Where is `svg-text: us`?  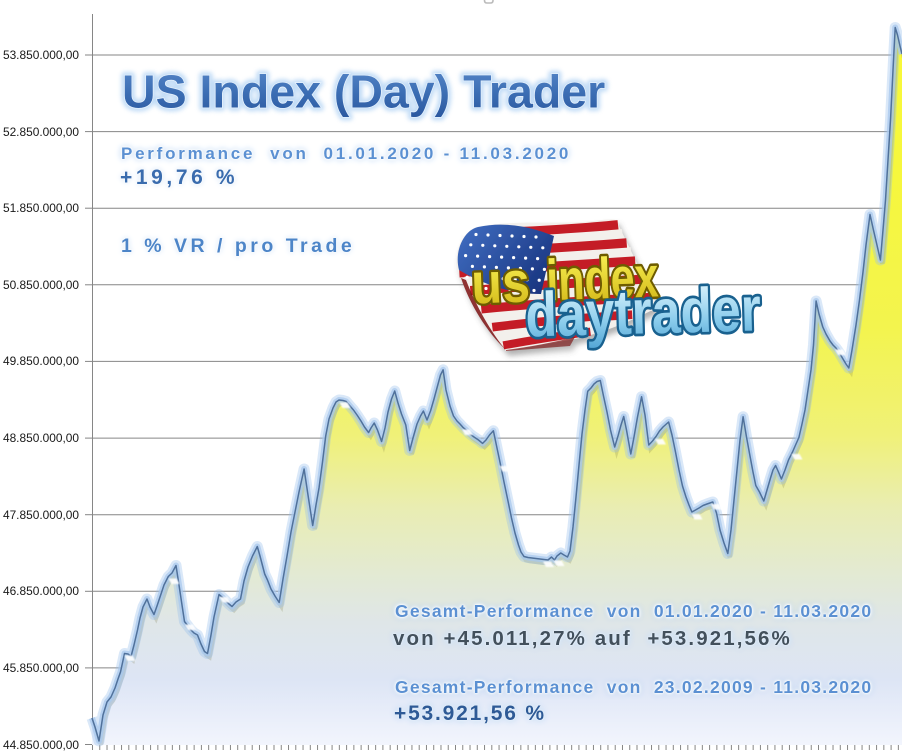
svg-text: us is located at coordinates (500, 283).